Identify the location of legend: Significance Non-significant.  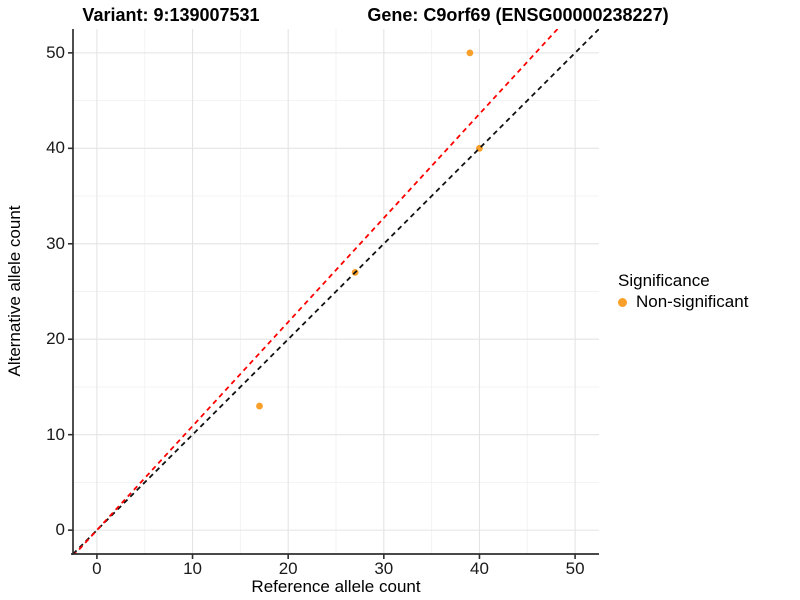
(683, 291).